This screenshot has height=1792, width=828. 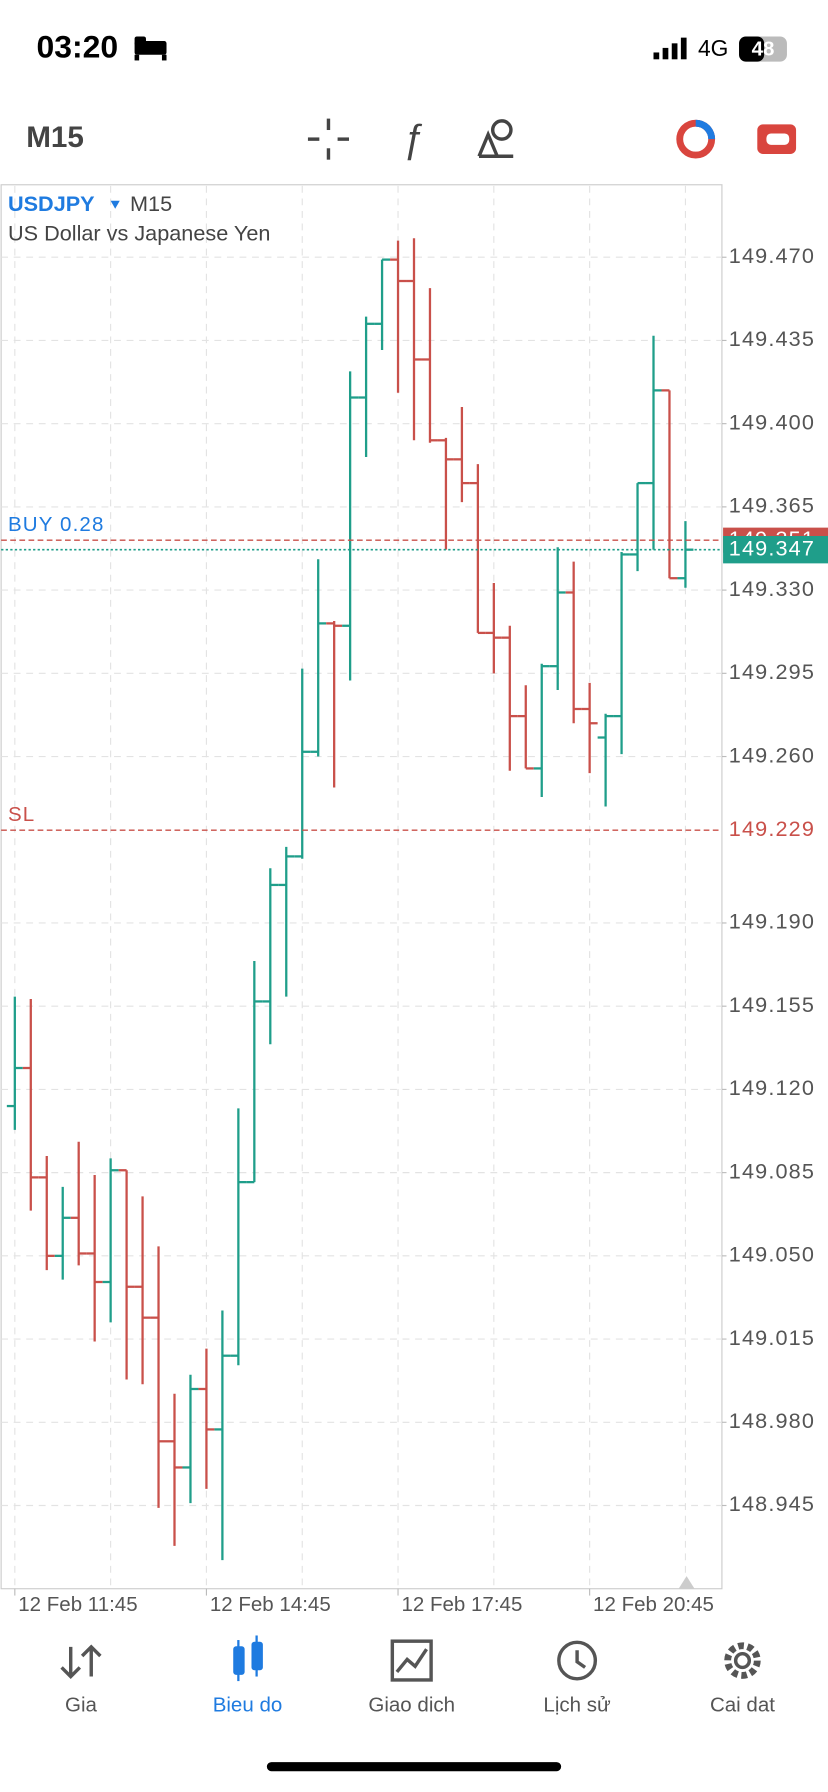 I want to click on nav-item: Bieu do, so click(x=248, y=1676).